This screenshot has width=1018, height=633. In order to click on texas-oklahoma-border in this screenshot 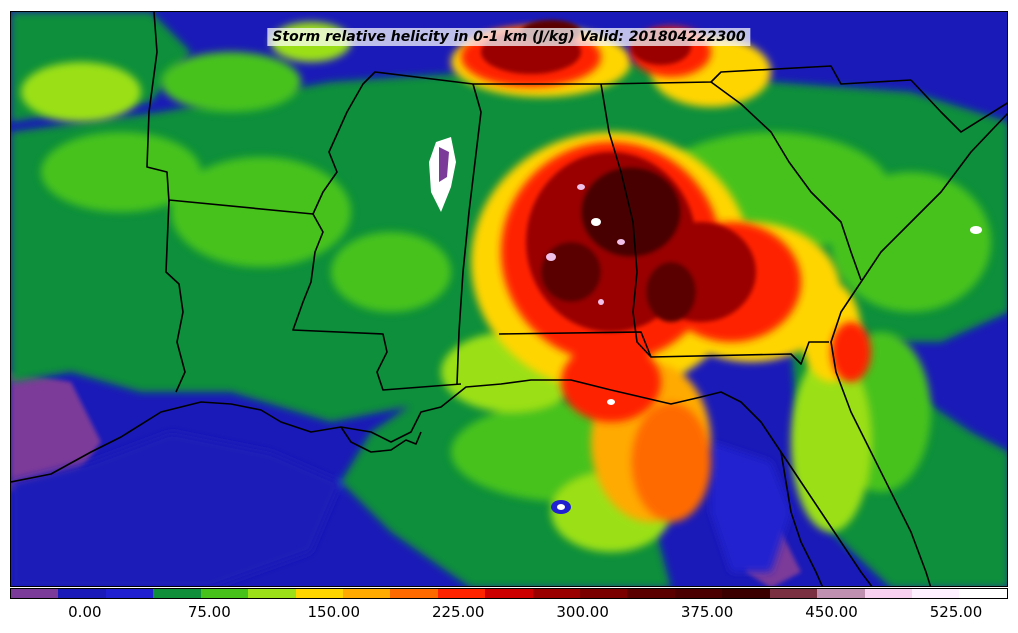, I will do `click(158, 107)`.